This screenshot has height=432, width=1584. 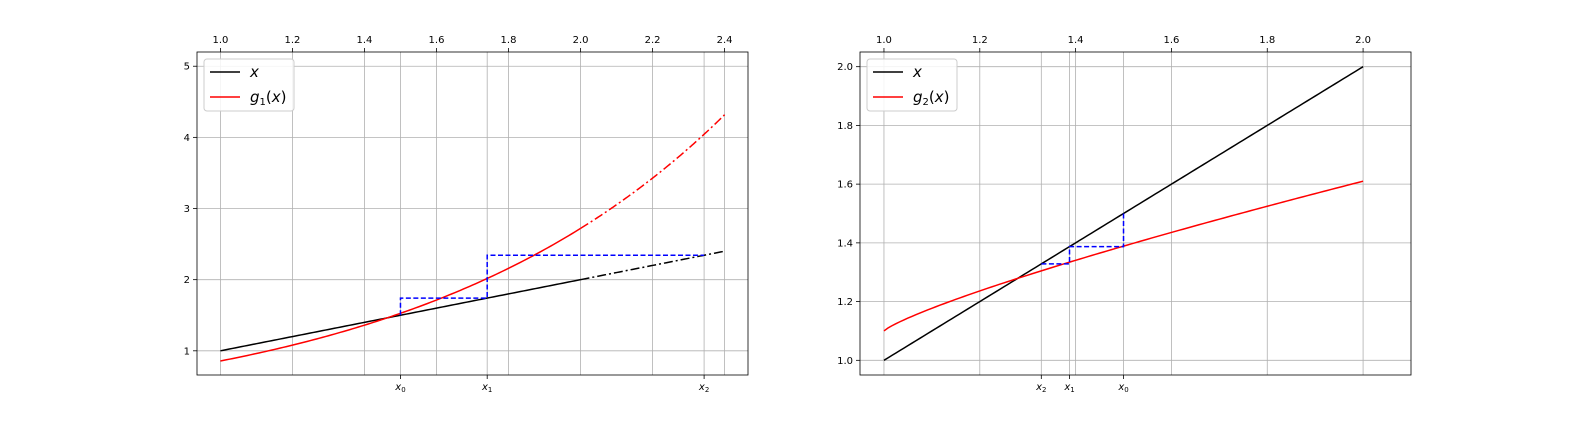 I want to click on legend-entry: g1(x), so click(x=268, y=98).